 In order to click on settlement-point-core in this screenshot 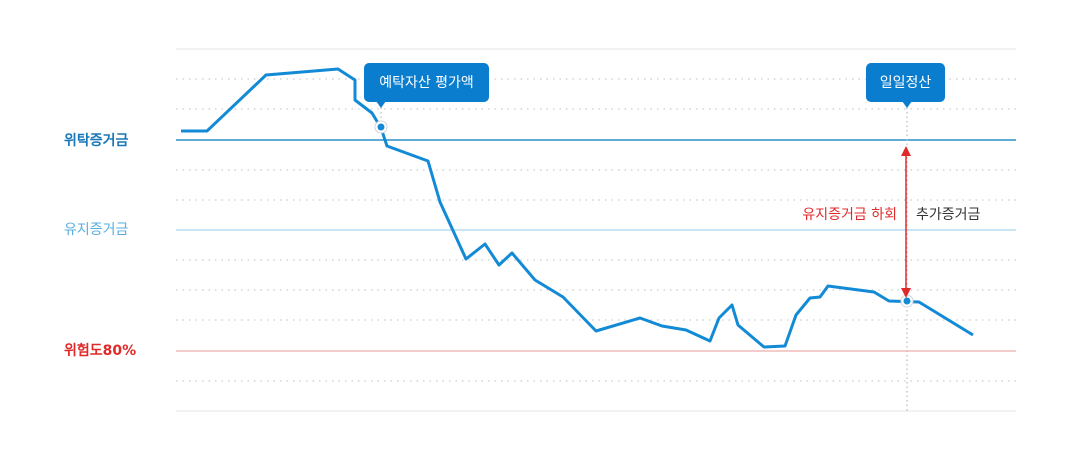, I will do `click(907, 301)`.